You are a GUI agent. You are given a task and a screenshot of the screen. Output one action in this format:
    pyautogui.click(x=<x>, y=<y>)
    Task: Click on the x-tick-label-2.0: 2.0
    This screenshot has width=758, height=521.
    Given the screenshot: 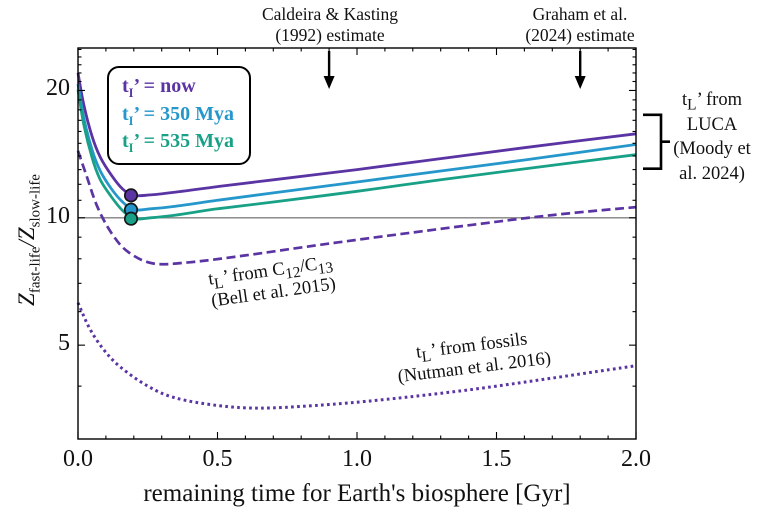 What is the action you would take?
    pyautogui.click(x=636, y=459)
    